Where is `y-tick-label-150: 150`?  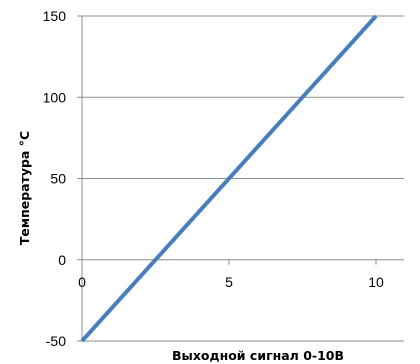 y-tick-label-150: 150 is located at coordinates (55, 16).